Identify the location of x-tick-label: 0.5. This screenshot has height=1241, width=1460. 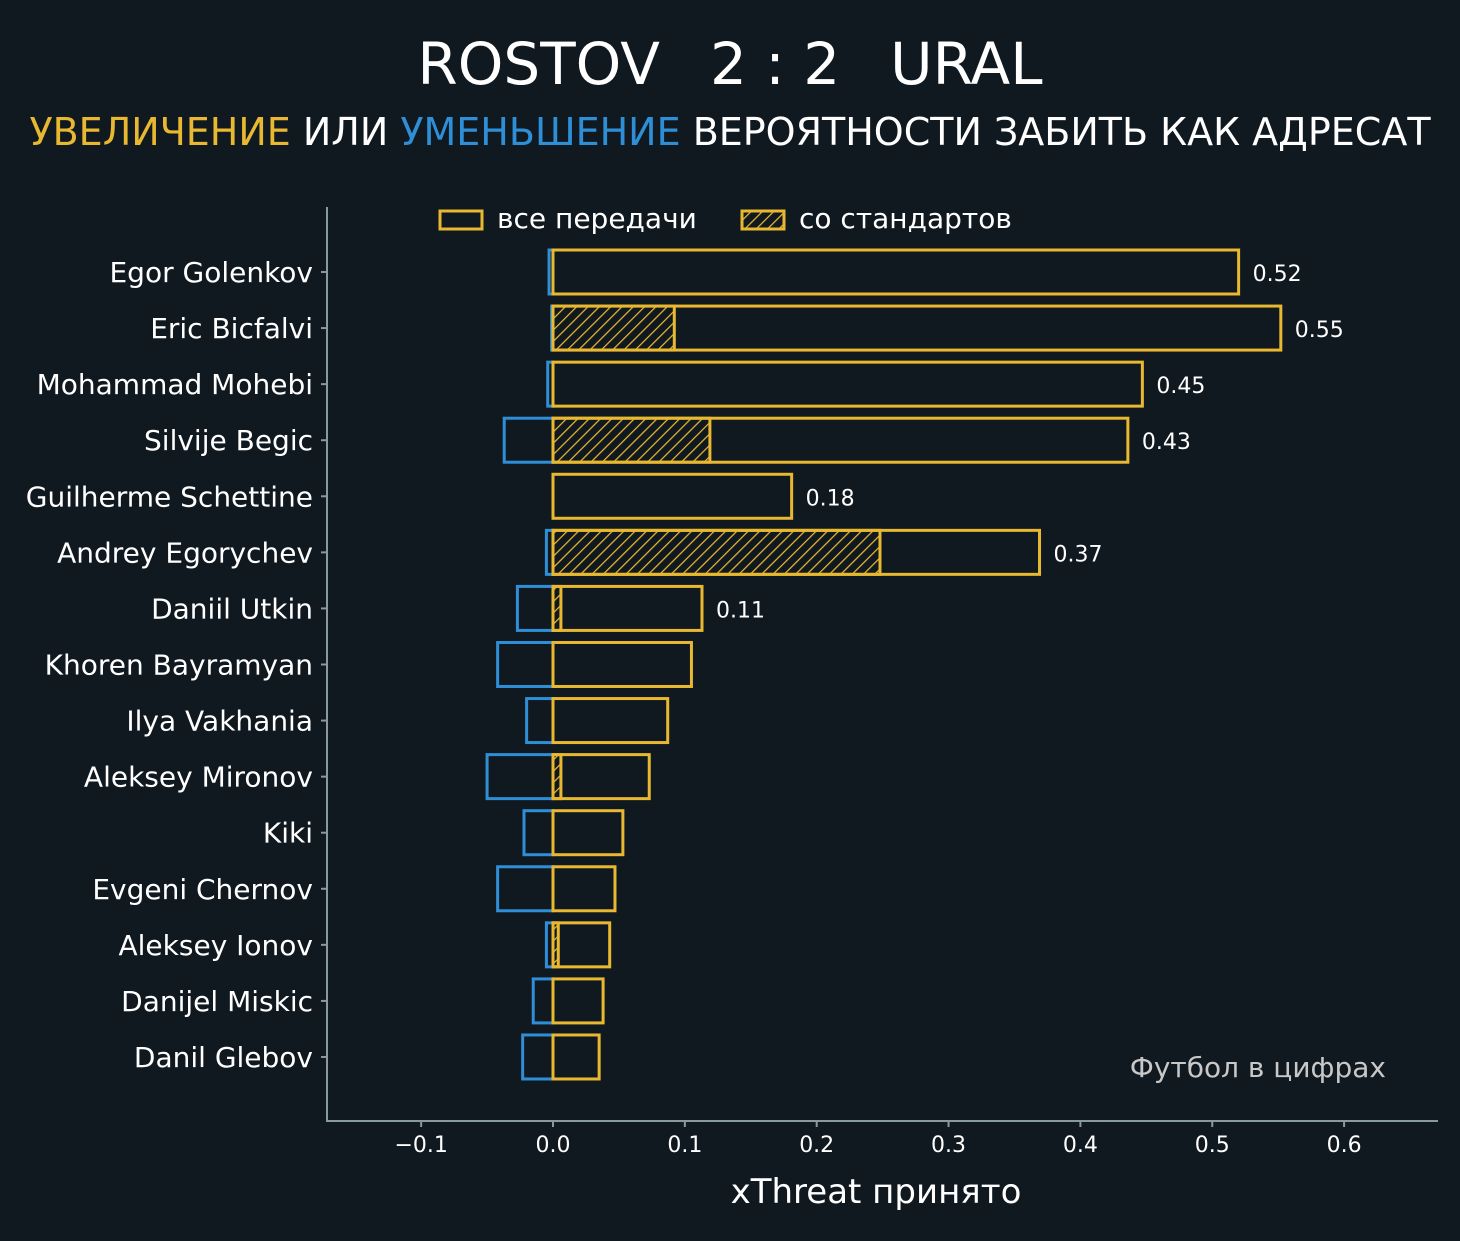
(1212, 1145).